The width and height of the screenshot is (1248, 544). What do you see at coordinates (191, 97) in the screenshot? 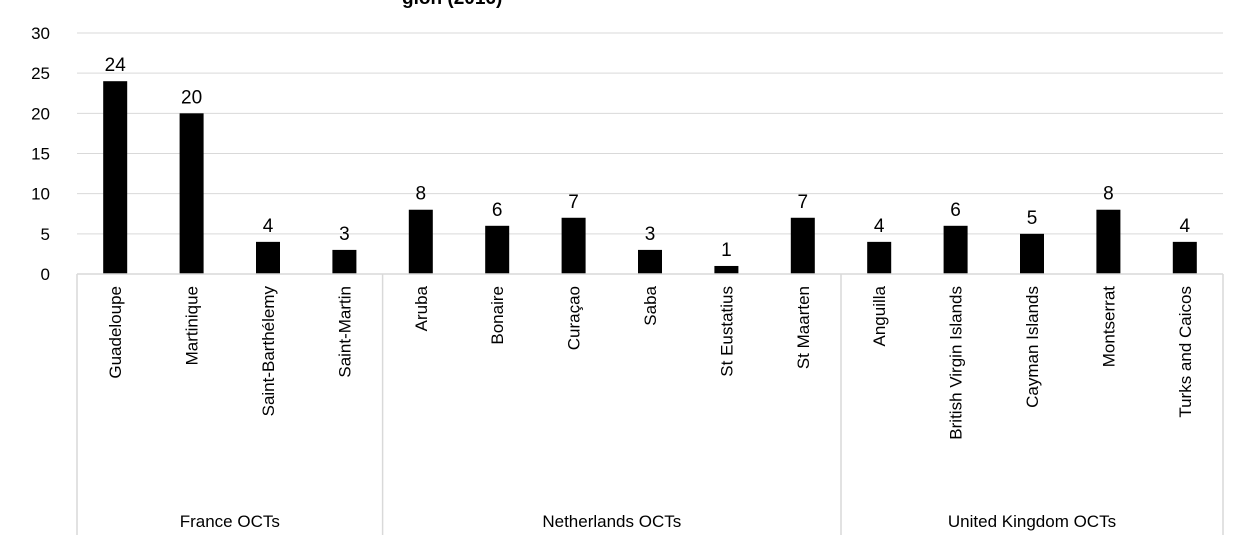
I see `data-label: 20` at bounding box center [191, 97].